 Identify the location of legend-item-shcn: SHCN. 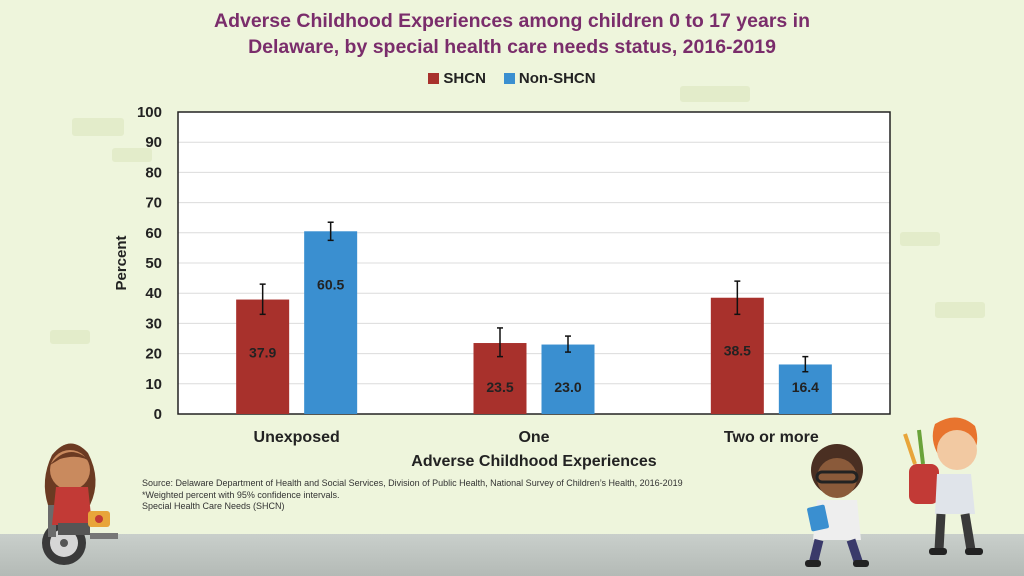
(457, 78).